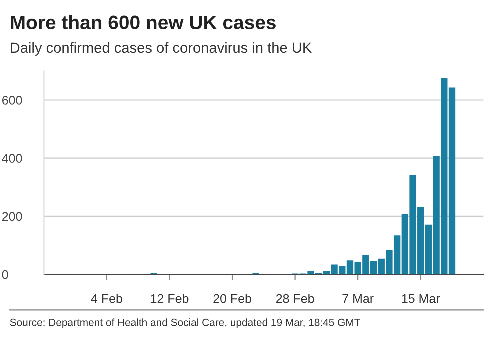  What do you see at coordinates (421, 299) in the screenshot?
I see `x-tick-label: 15 Mar` at bounding box center [421, 299].